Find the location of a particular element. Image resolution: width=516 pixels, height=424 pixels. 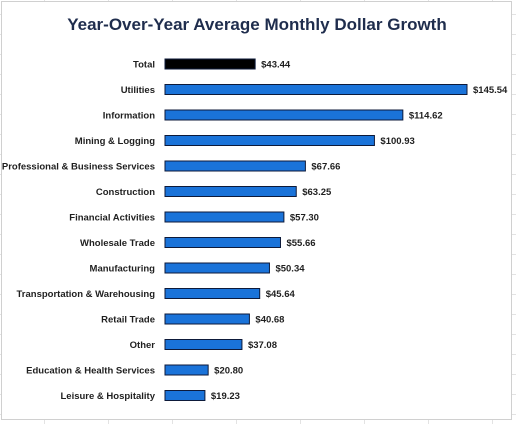

category-label-11: Other is located at coordinates (143, 345).